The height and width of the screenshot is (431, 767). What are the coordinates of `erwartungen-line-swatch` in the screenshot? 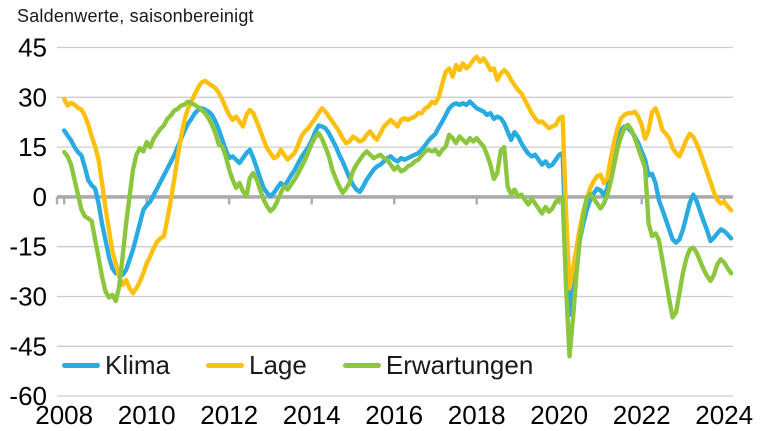 It's located at (361, 365).